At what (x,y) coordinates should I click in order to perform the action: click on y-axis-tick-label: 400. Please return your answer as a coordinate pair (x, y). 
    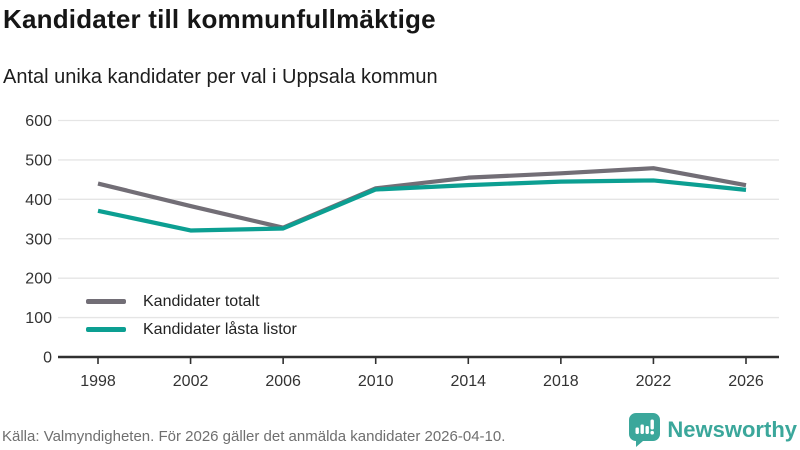
    Looking at the image, I should click on (38, 200).